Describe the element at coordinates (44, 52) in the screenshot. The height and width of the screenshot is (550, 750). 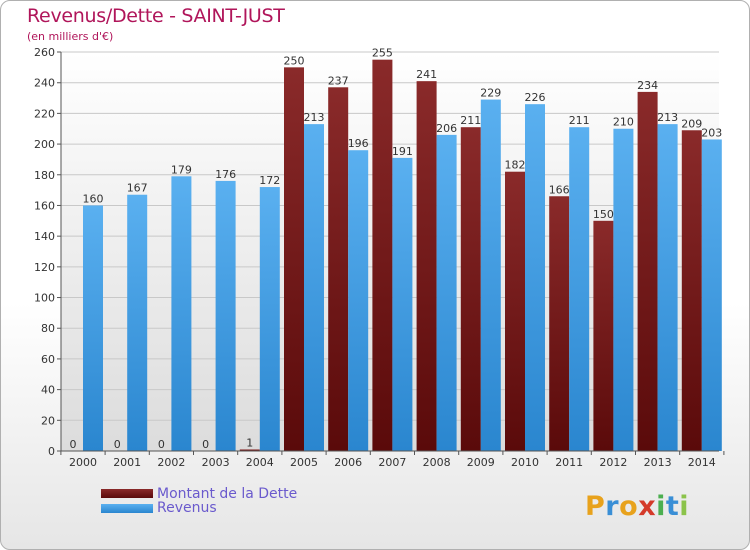
I see `y-tick-label: 260` at that location.